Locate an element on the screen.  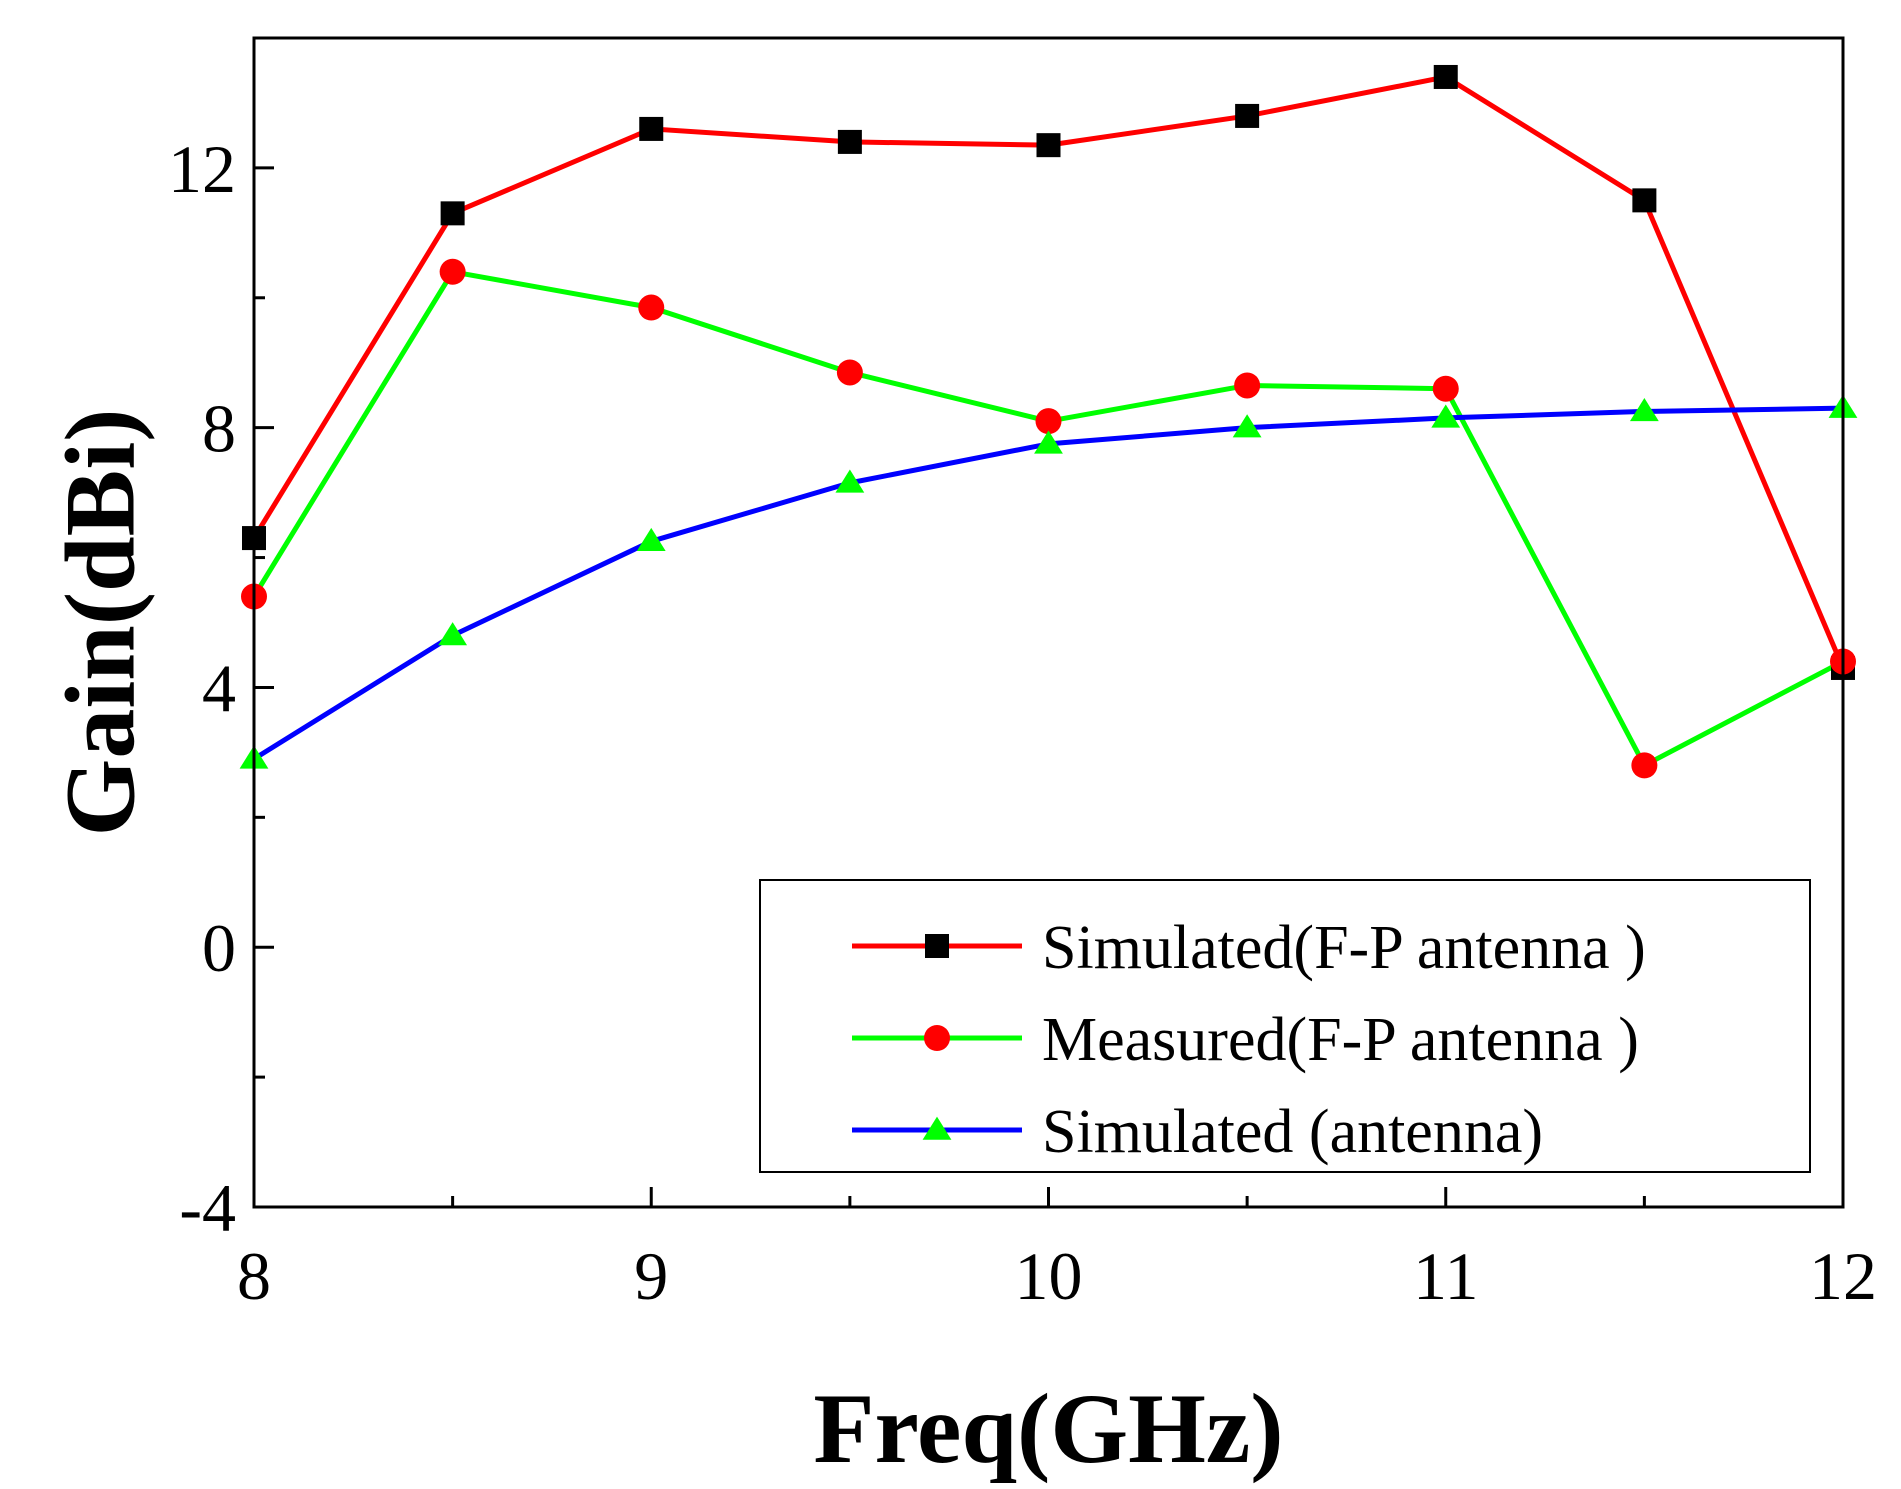
x-tick-label: 9 is located at coordinates (651, 1276).